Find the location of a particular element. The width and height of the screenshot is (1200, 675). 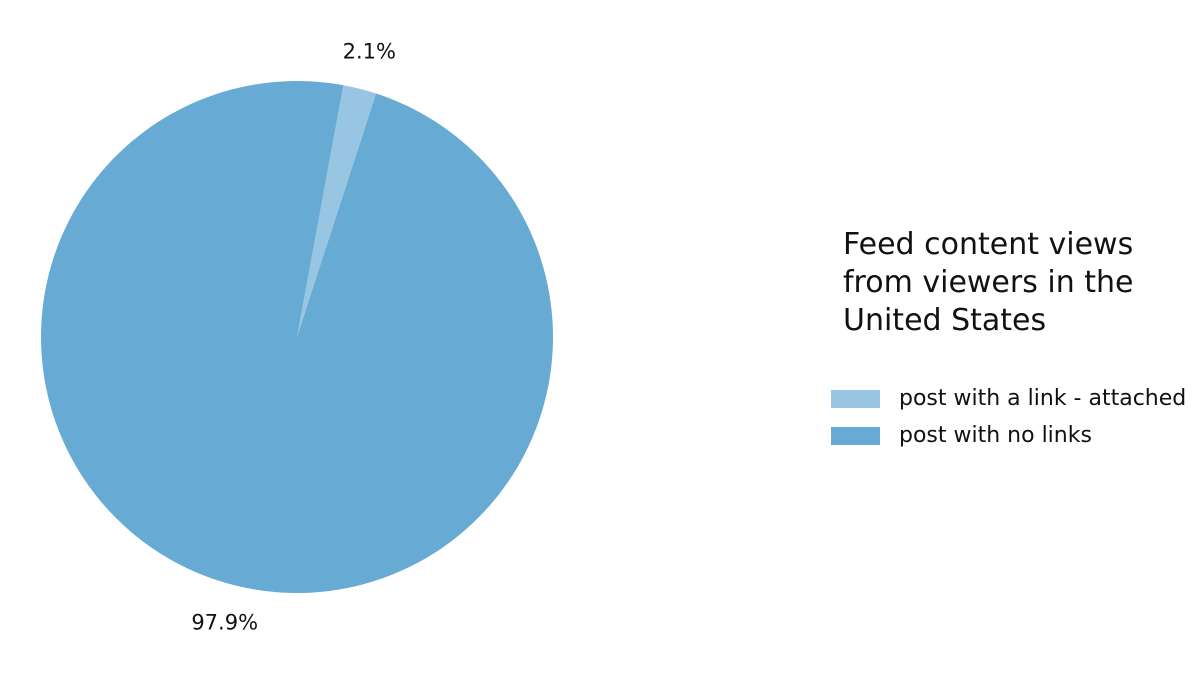

legend-item-link-attached: post with a link - attached is located at coordinates (1015, 398).